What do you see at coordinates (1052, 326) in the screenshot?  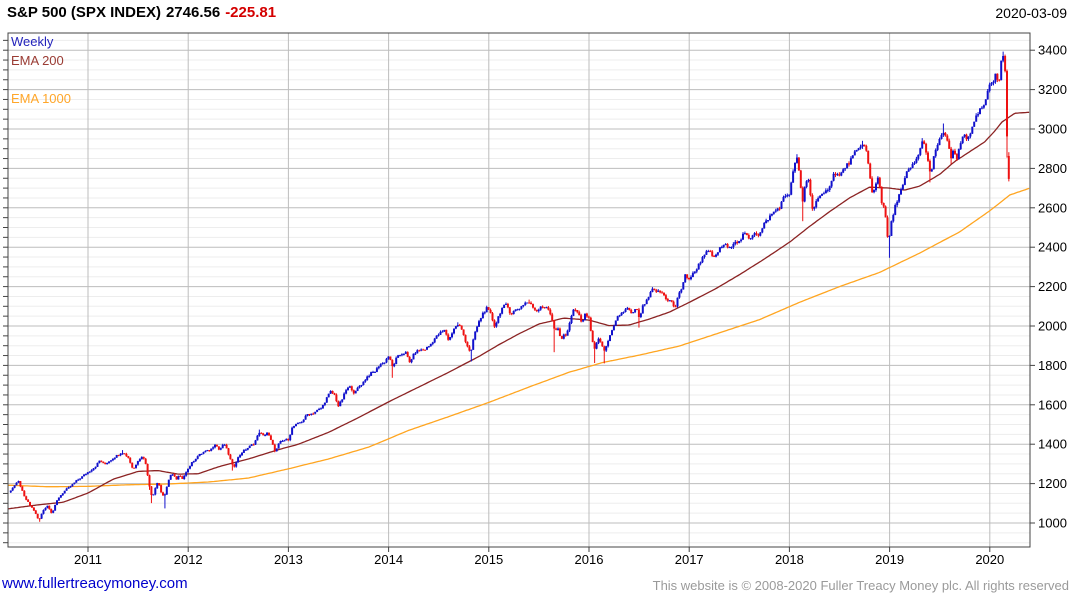 I see `svg-text: 2000` at bounding box center [1052, 326].